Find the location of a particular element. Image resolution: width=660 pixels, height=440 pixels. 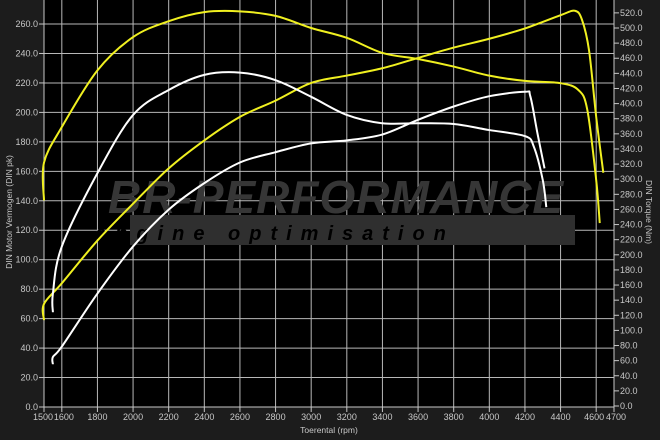

x-tick-label: 3400 is located at coordinates (382, 417).